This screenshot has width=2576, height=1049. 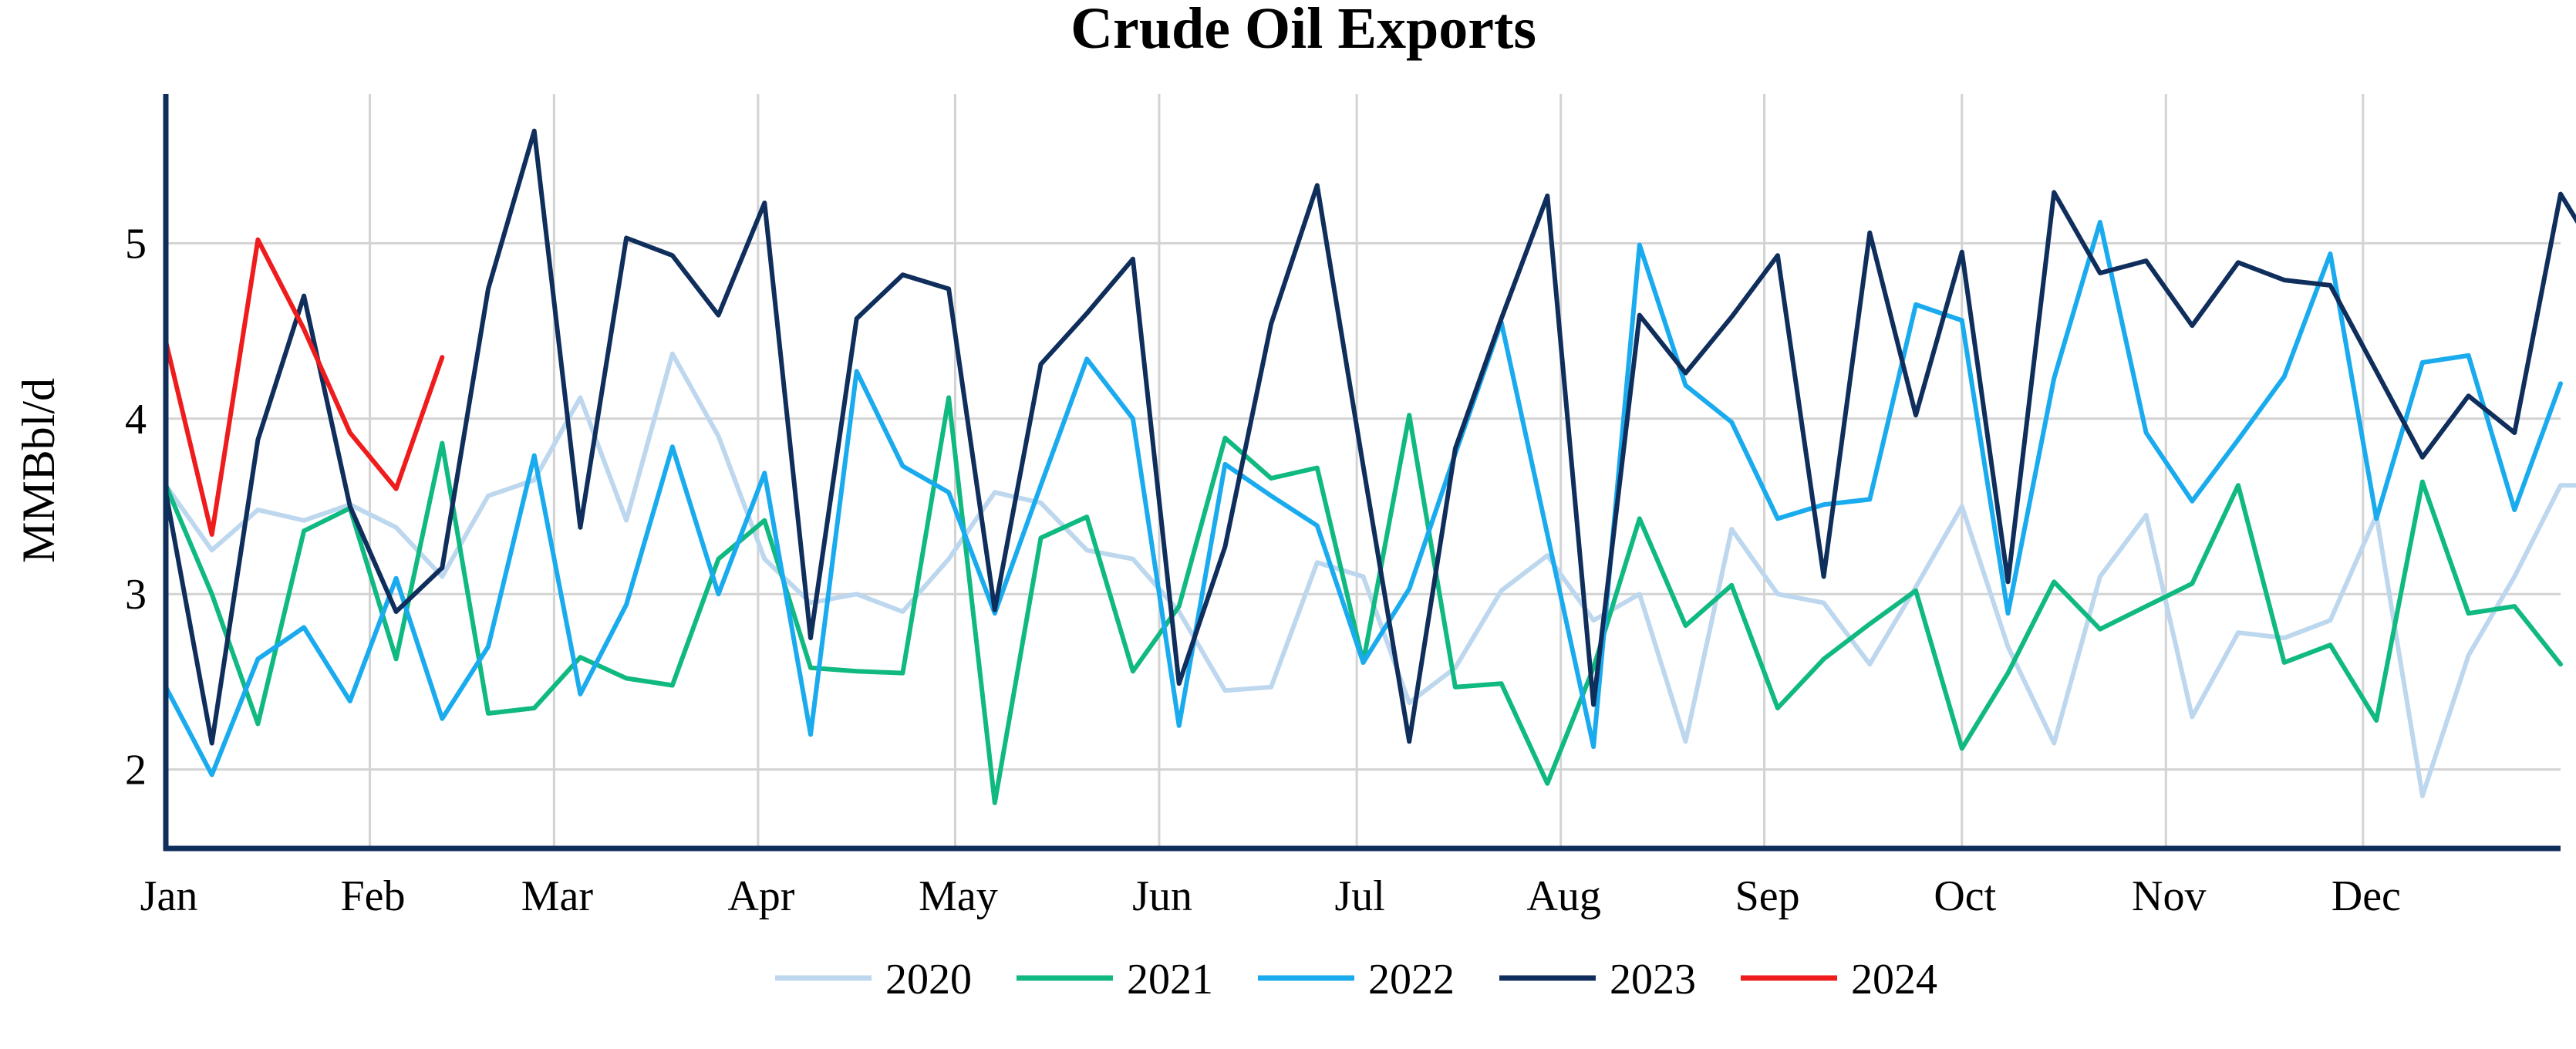 I want to click on legend-item-2023: 2023, so click(x=1597, y=979).